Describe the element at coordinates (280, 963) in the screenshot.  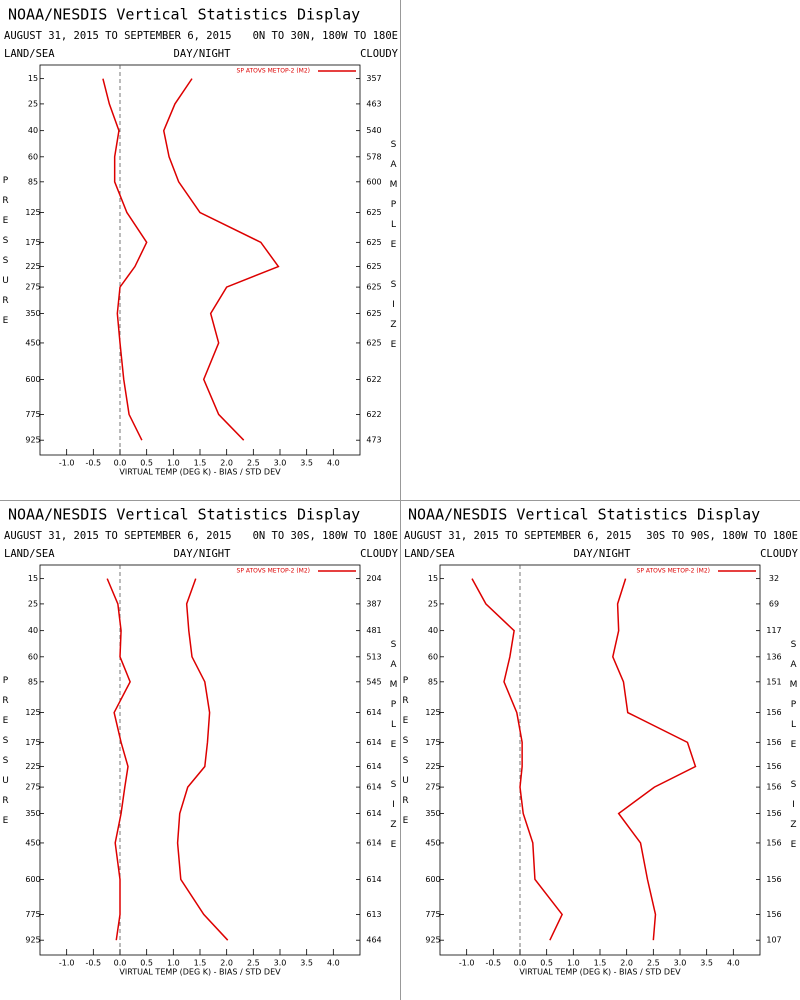
I see `x-tick-label: 3.0` at that location.